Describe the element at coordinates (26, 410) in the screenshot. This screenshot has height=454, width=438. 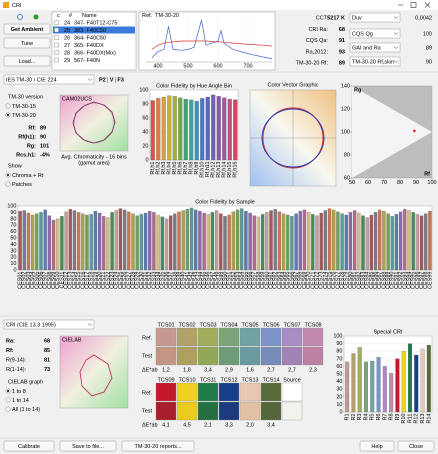
I see `radio-label: All (1 to 14)` at that location.